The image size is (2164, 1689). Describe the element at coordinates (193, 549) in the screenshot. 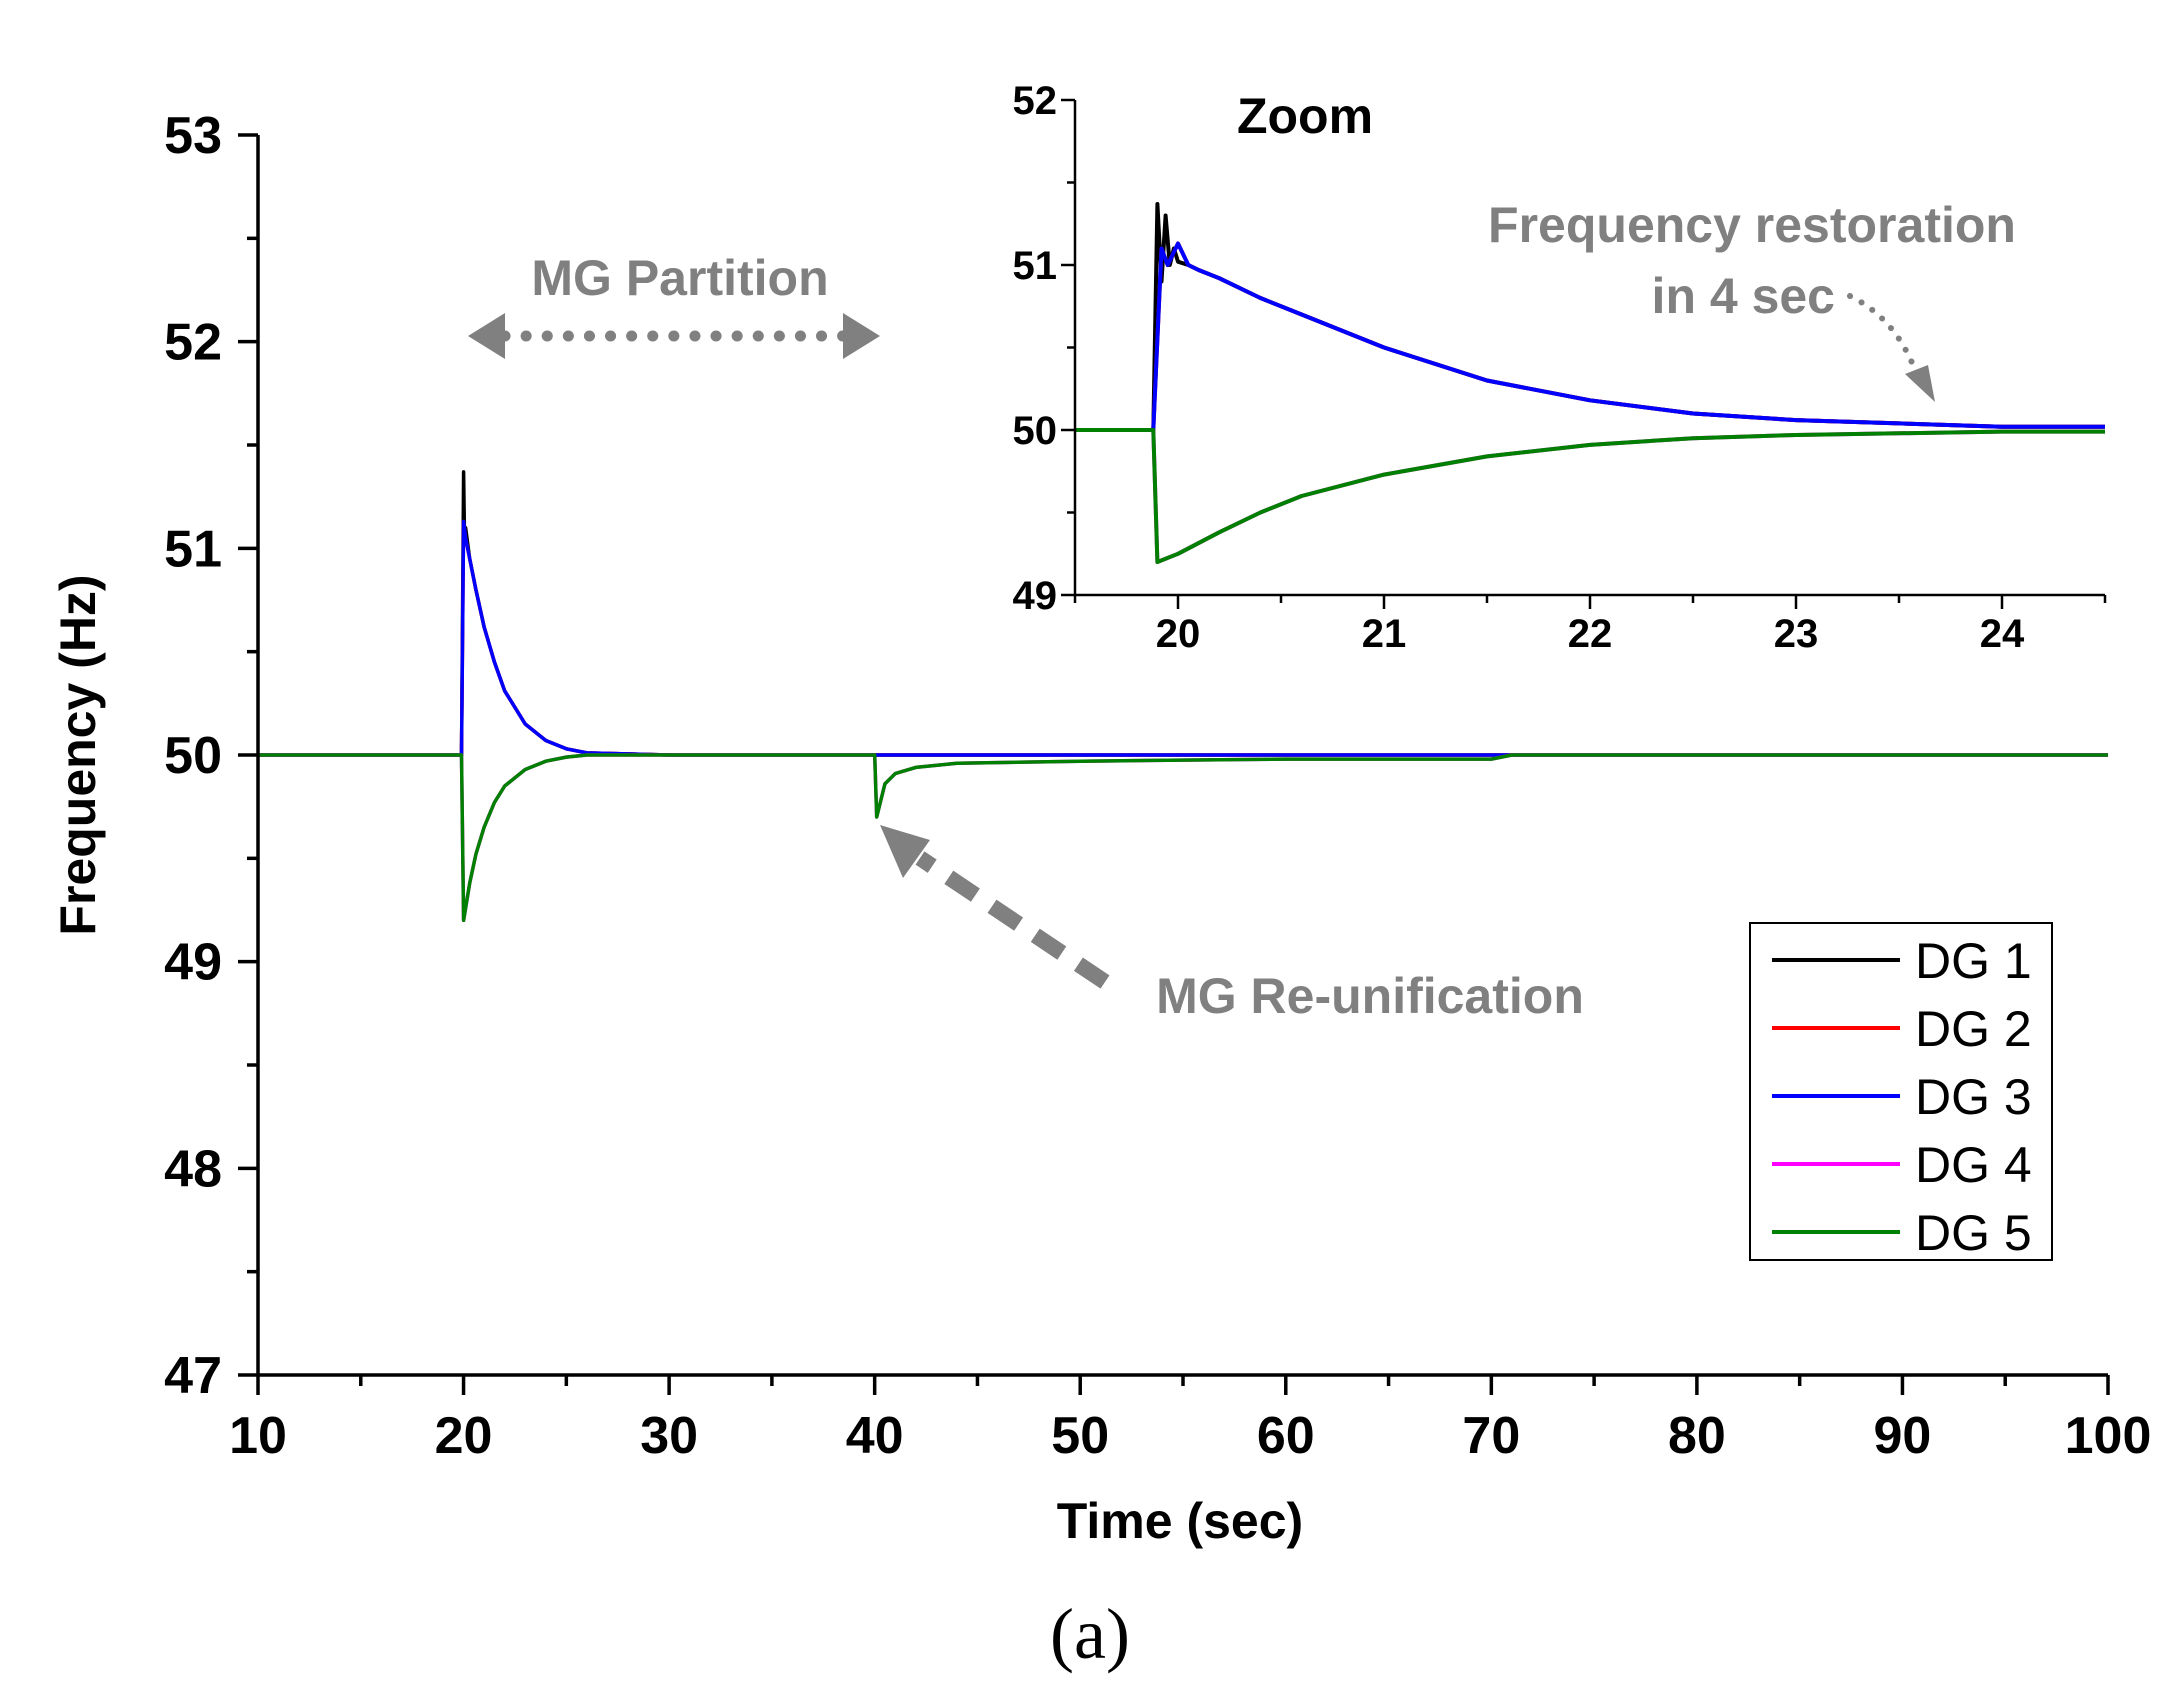

I see `main-y-tick-label: 51` at that location.